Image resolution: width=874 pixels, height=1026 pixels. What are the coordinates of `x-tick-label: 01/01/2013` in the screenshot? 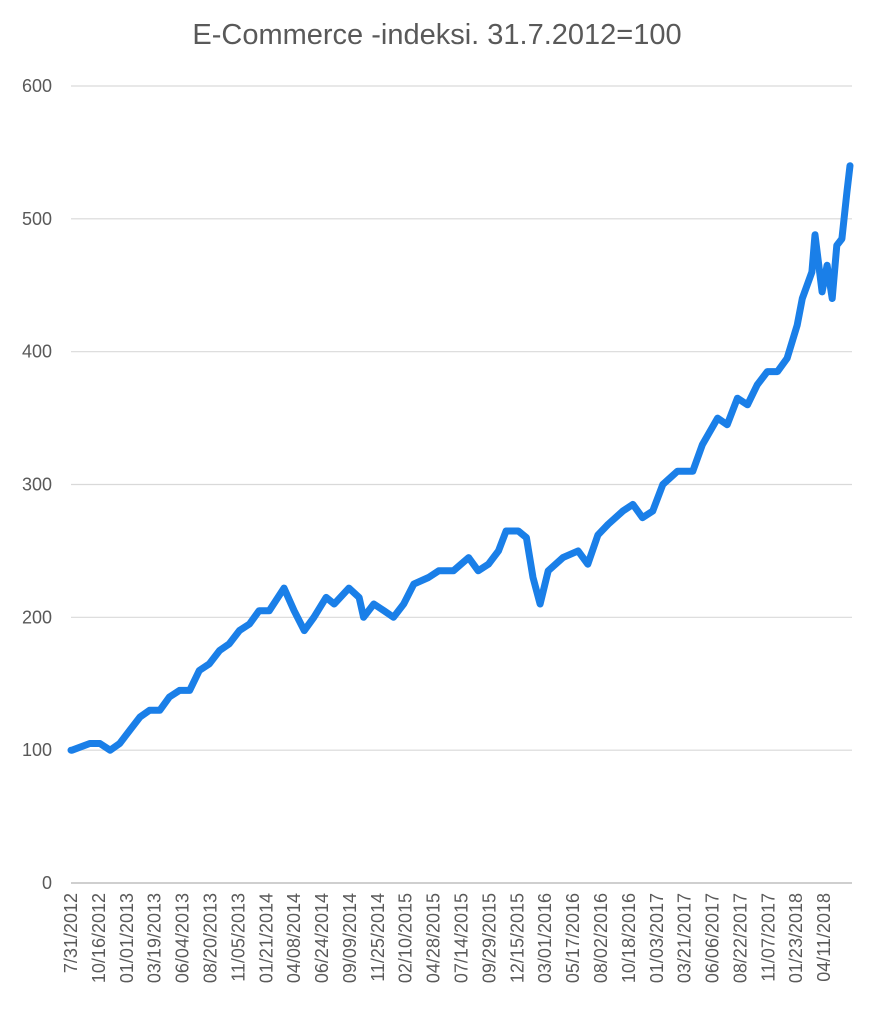 It's located at (127, 938).